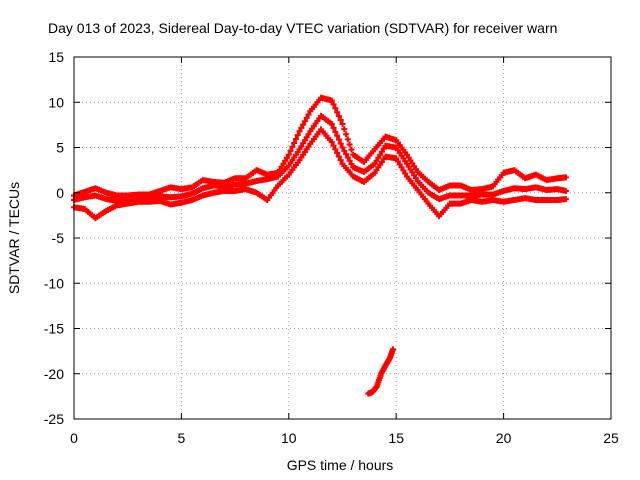  I want to click on series-band-main, so click(320, 158).